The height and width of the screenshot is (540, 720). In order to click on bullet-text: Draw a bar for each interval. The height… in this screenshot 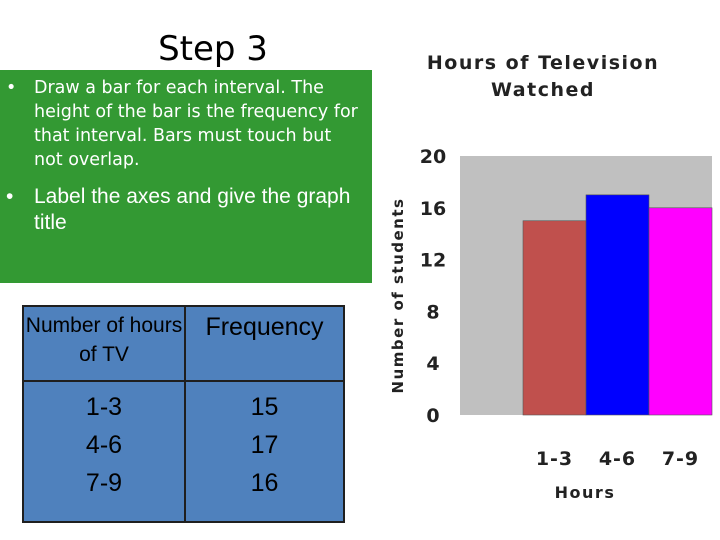, I will do `click(196, 124)`.